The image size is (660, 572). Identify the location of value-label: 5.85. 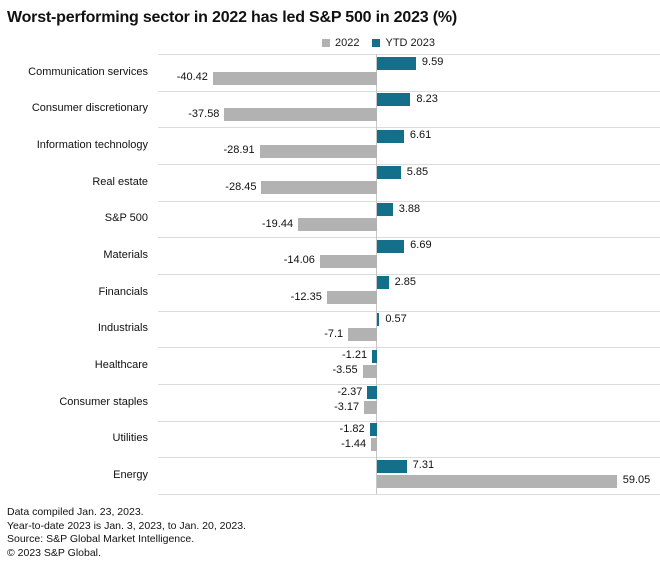
(417, 171).